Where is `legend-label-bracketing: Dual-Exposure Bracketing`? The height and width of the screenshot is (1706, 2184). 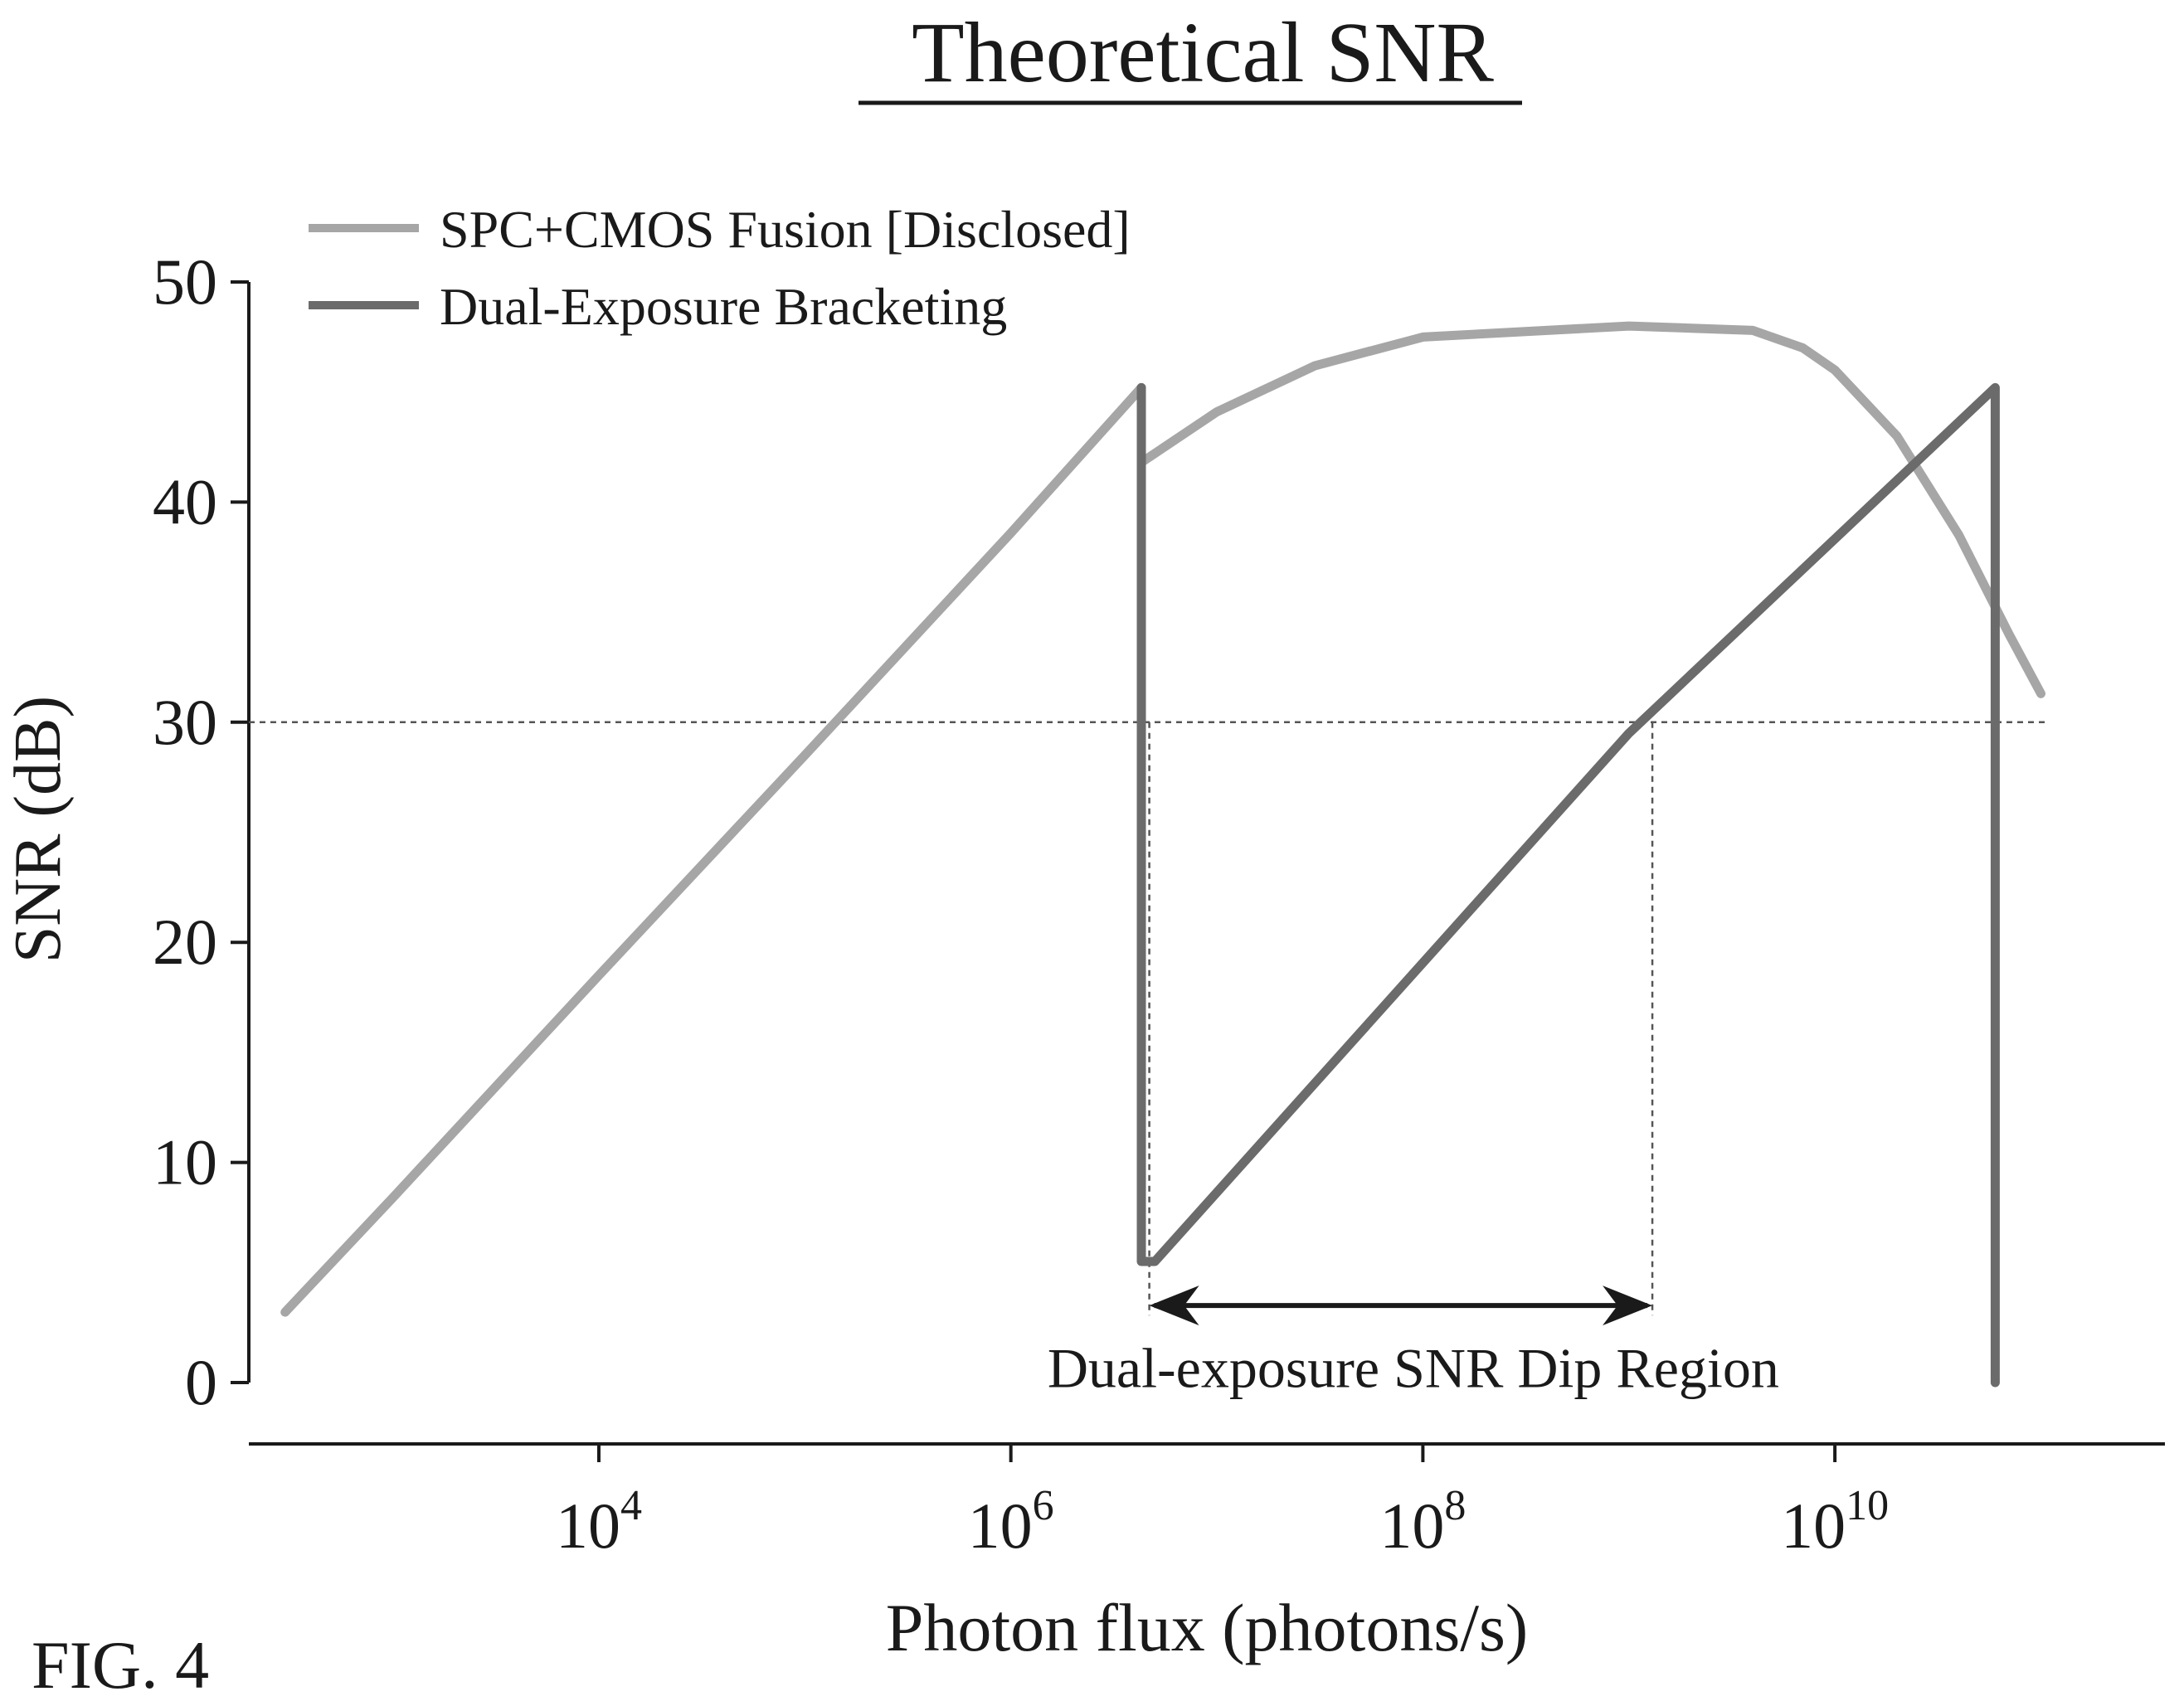 legend-label-bracketing: Dual-Exposure Bracketing is located at coordinates (723, 306).